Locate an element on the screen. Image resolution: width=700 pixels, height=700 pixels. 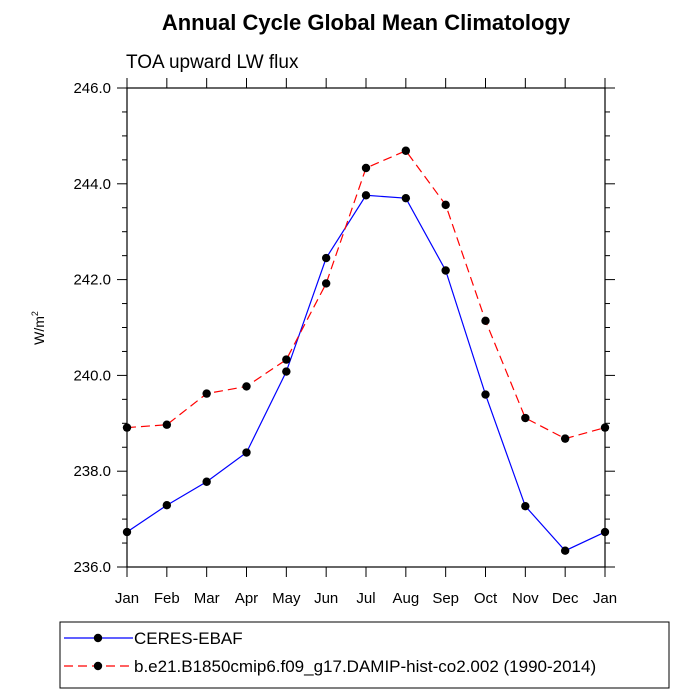
y-tick-label: 246.0 is located at coordinates (92, 88).